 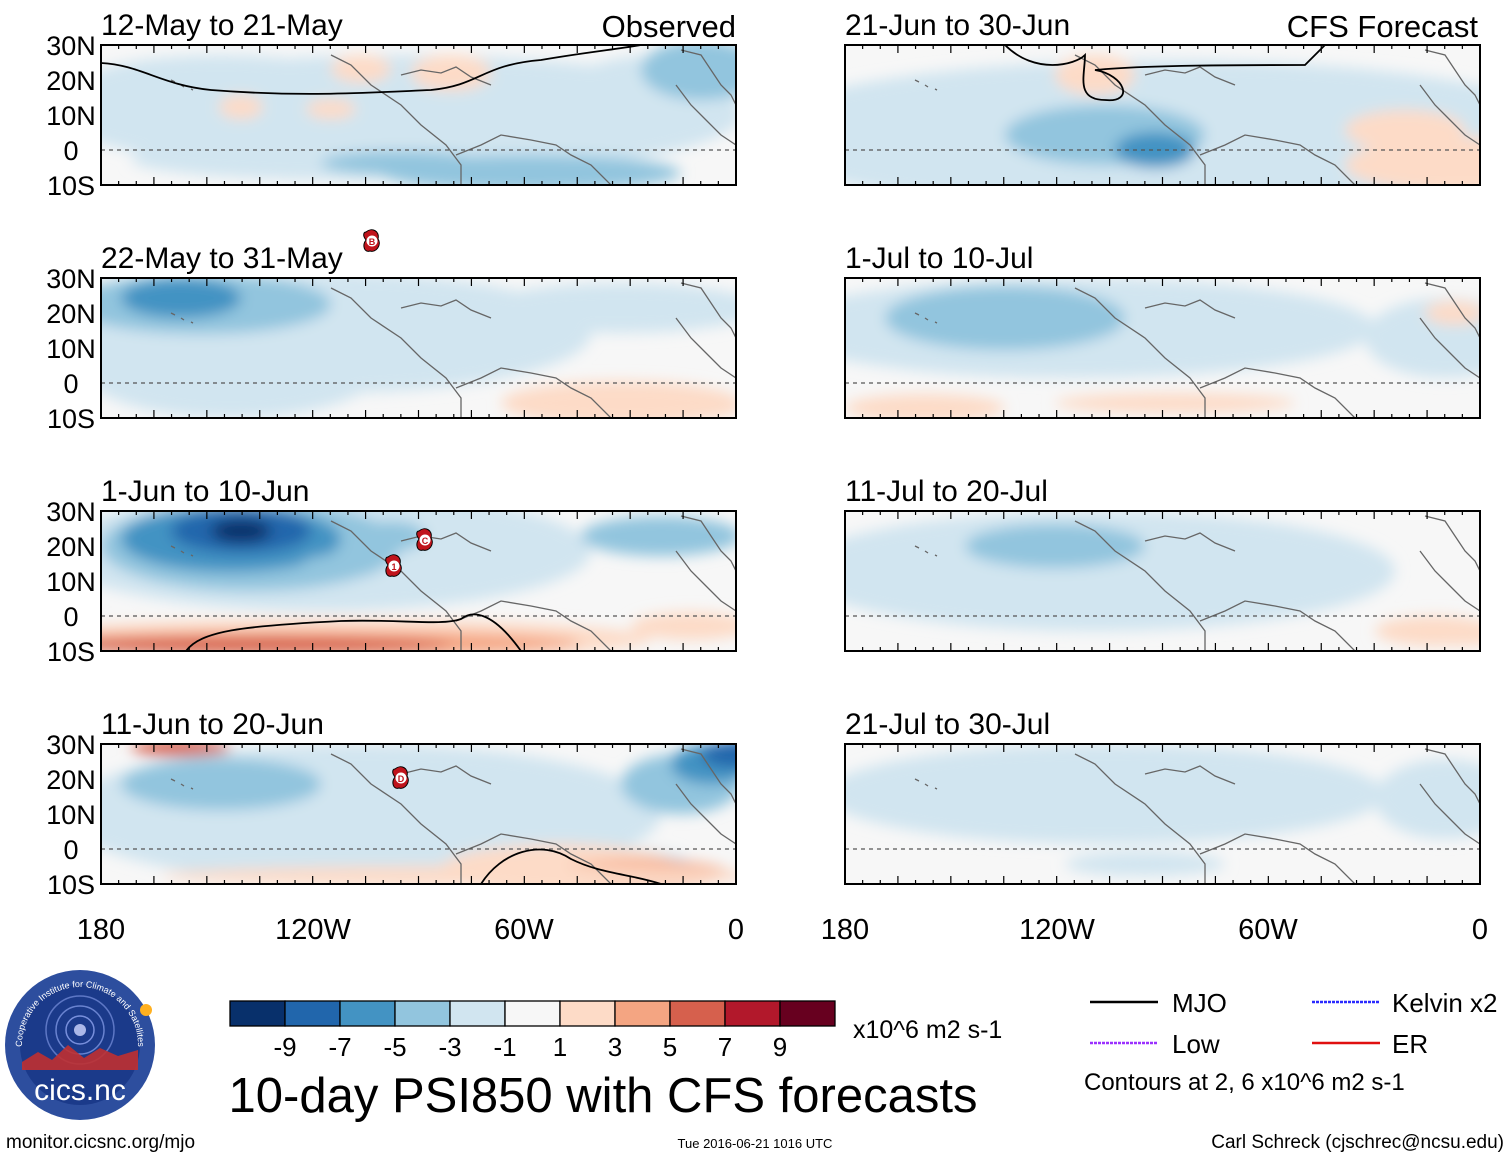 I want to click on map-panel-p3: 30N 20N 10N 0 10S 1-Jun to 10-Jun C 1, so click(x=391, y=571).